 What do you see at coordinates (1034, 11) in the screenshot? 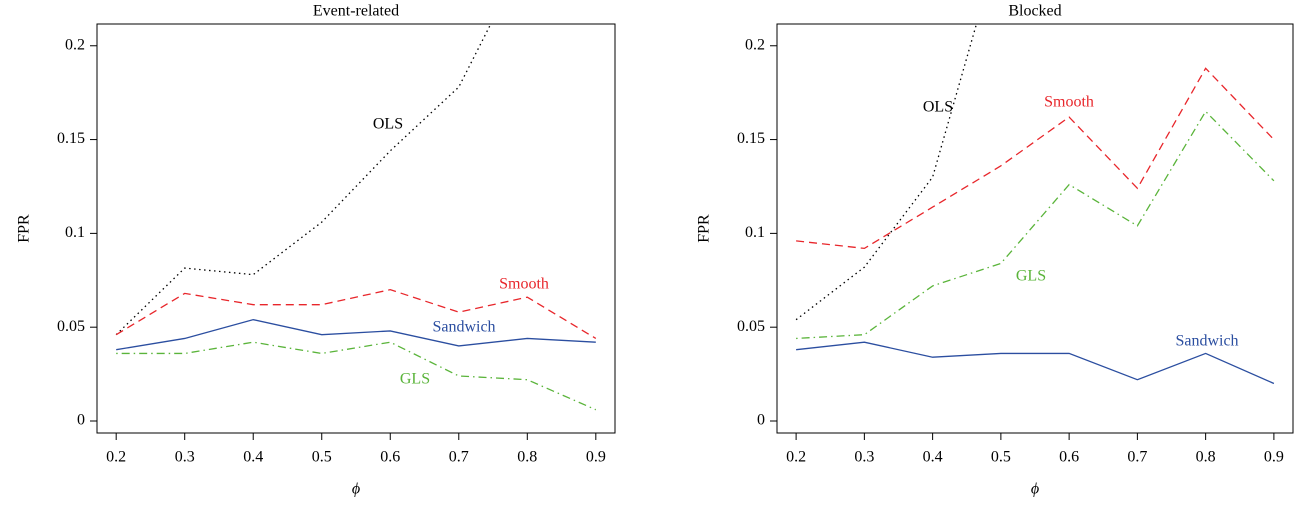
I see `panel-title: Blocked` at bounding box center [1034, 11].